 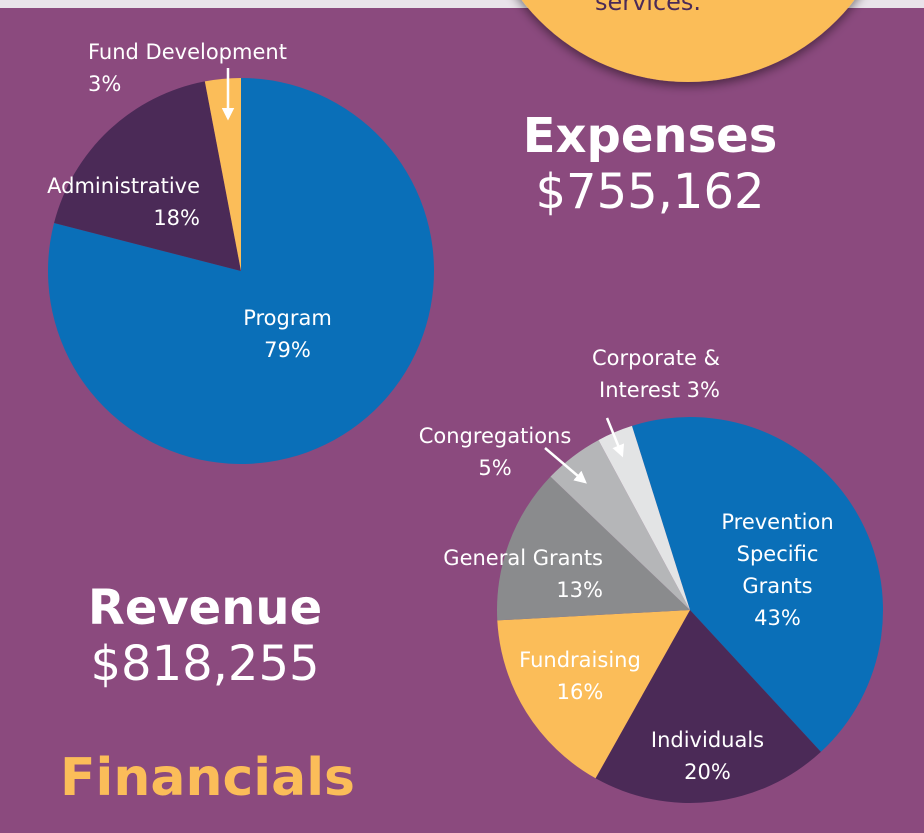 What do you see at coordinates (523, 558) in the screenshot?
I see `category: General Grants` at bounding box center [523, 558].